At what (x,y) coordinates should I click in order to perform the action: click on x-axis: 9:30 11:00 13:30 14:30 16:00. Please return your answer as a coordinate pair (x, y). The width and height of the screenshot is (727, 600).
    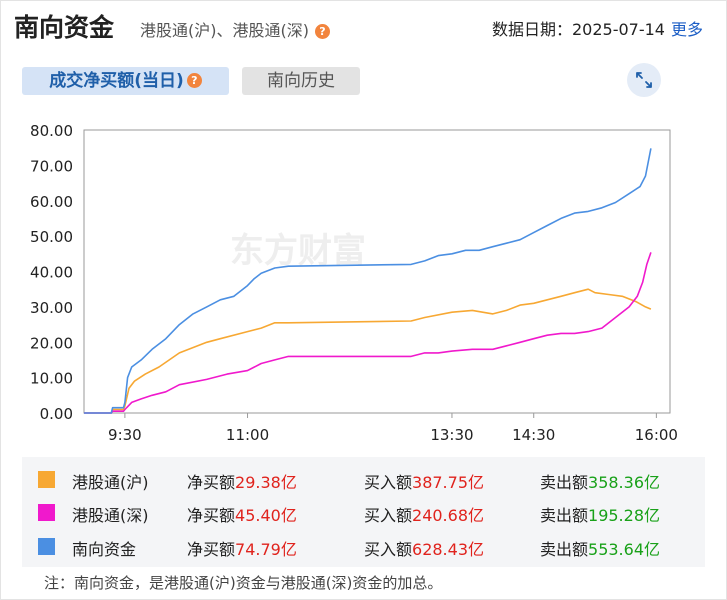
    Looking at the image, I should click on (393, 428).